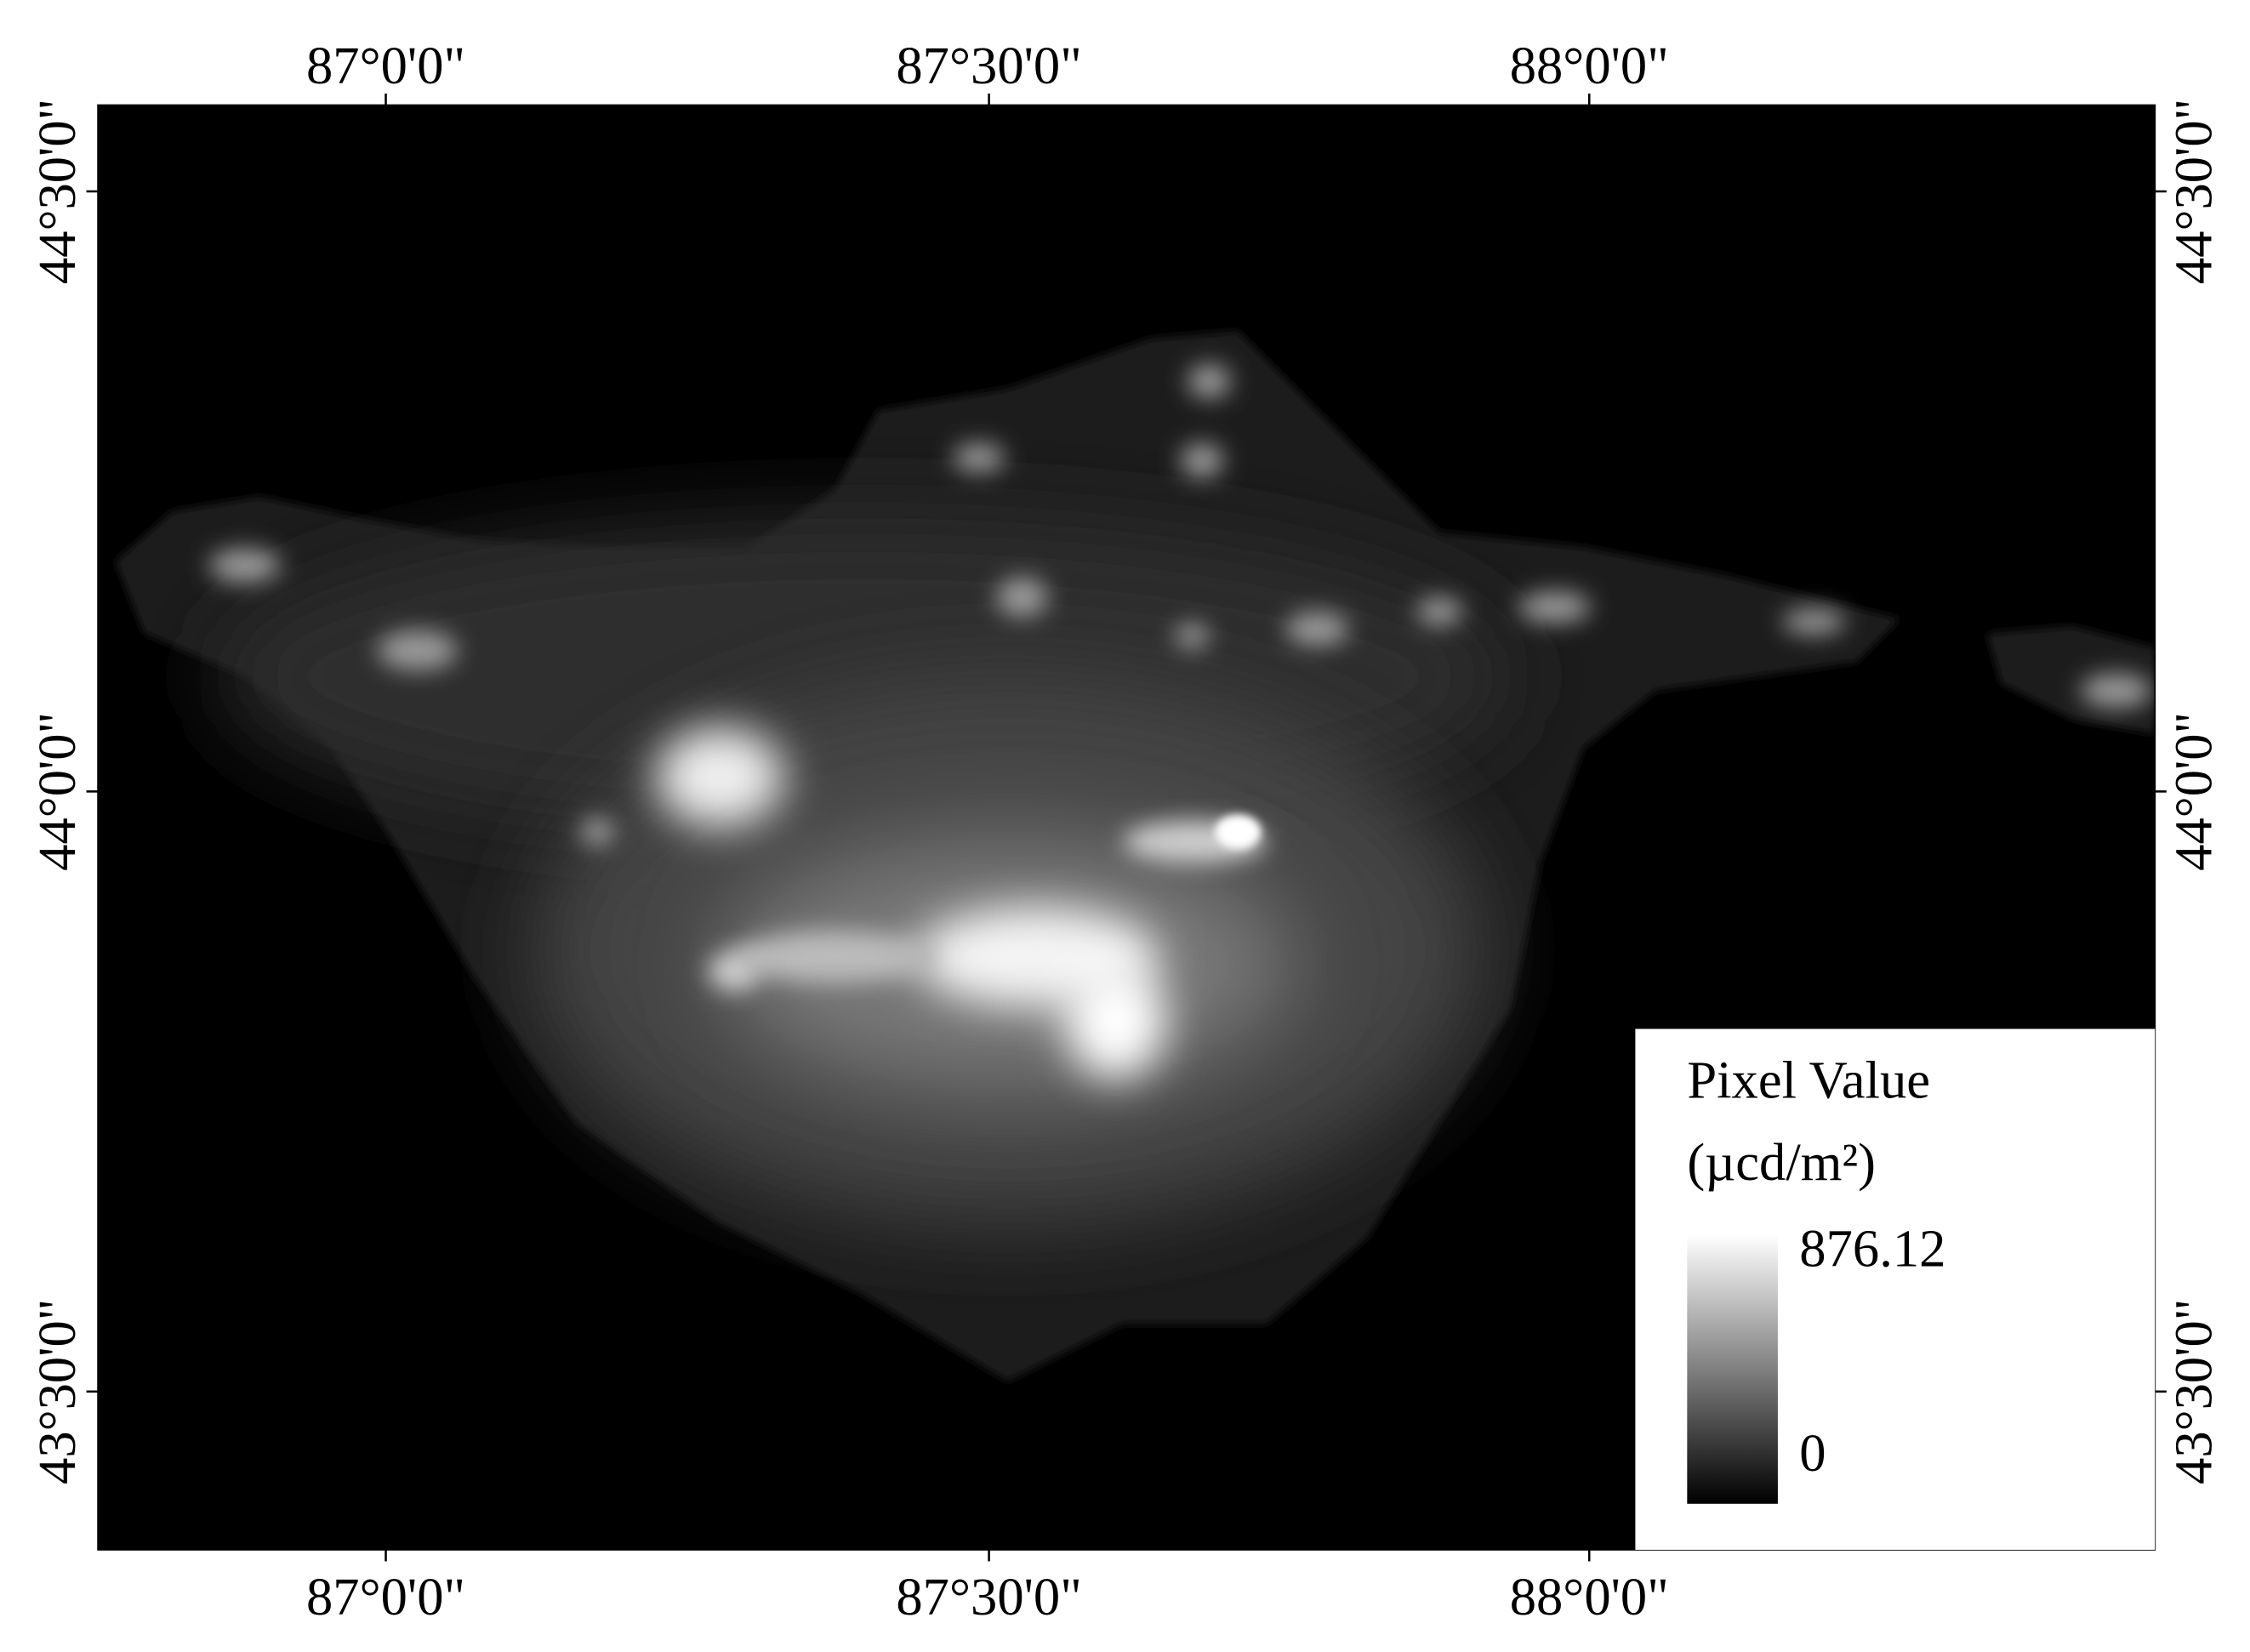 This screenshot has width=2250, height=1652. I want to click on color-ramp, so click(1732, 1369).